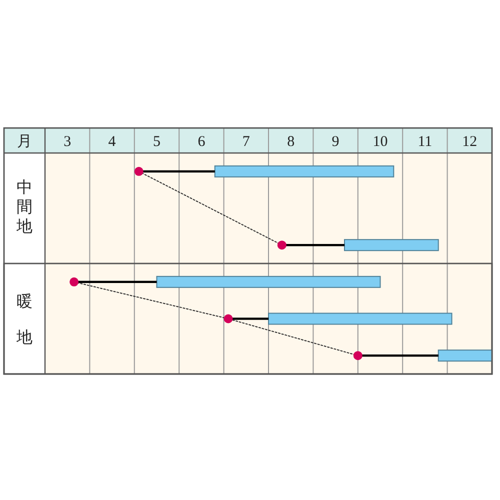 Image resolution: width=500 pixels, height=500 pixels. Describe the element at coordinates (24, 319) in the screenshot. I see `text: 暖地` at that location.